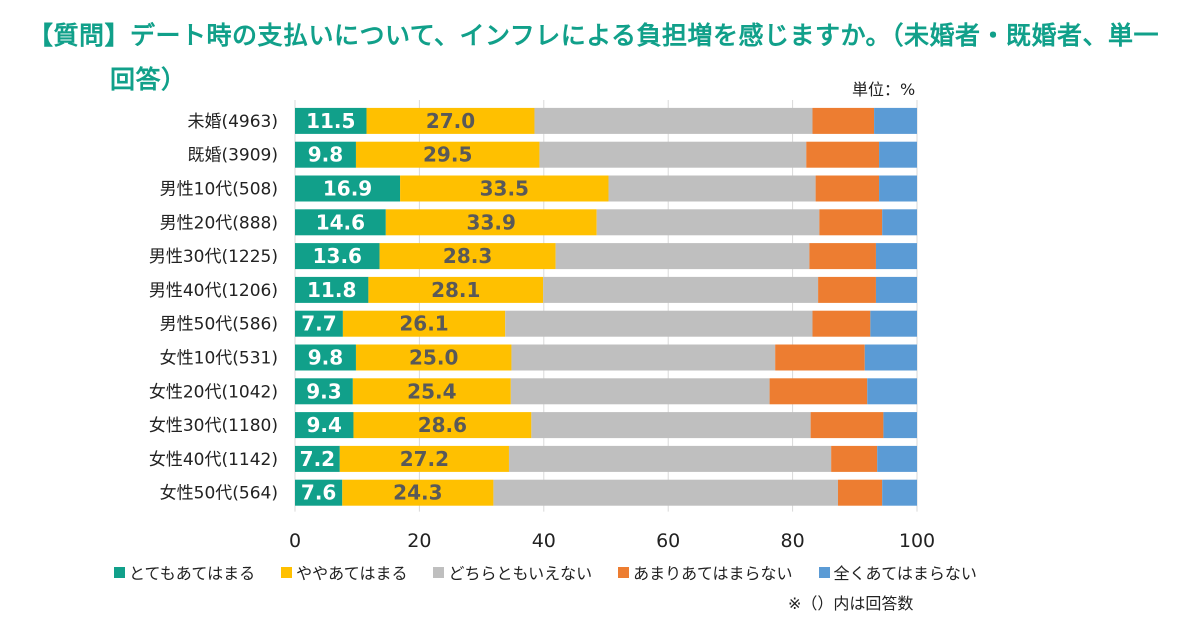  I want to click on bar-row: 7.2 27.2, so click(606, 458).